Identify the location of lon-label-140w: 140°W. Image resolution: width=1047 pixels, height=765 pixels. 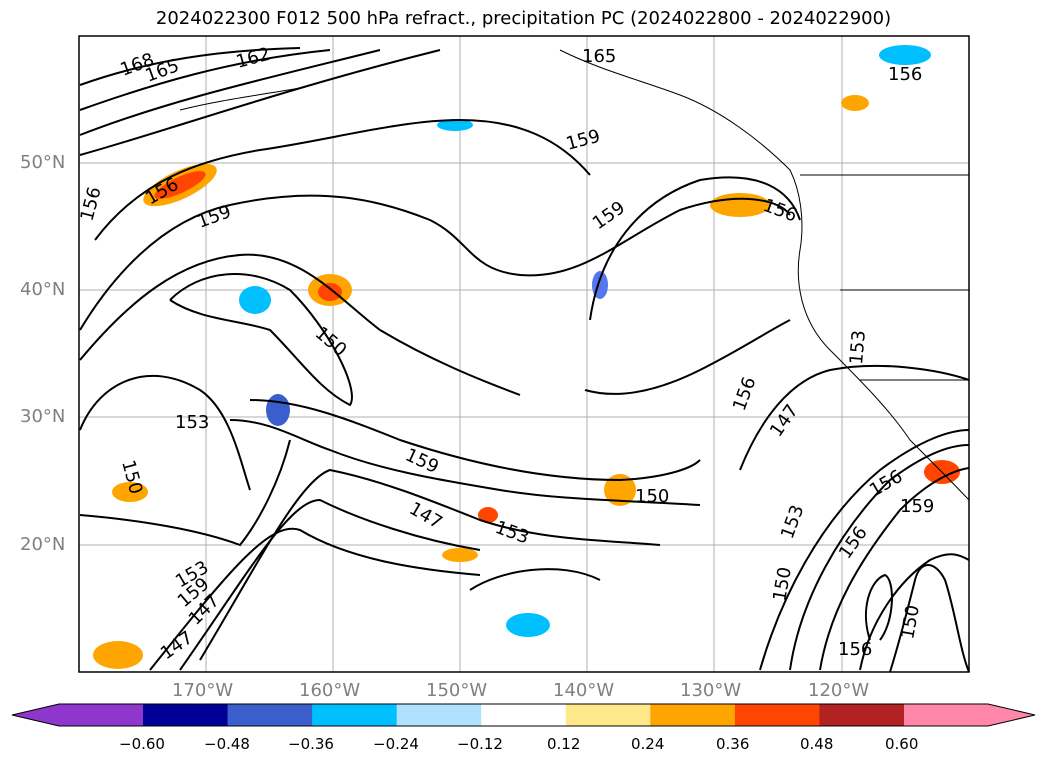
(584, 690).